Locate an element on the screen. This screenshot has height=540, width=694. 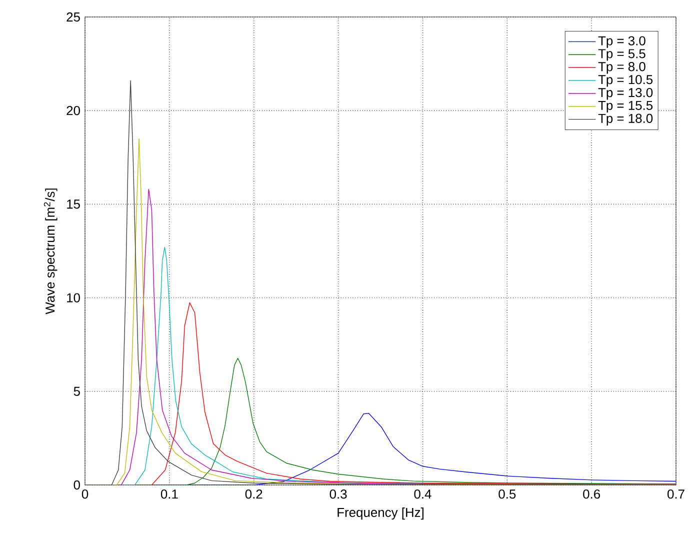
x-tick-label: 0.2 is located at coordinates (253, 494).